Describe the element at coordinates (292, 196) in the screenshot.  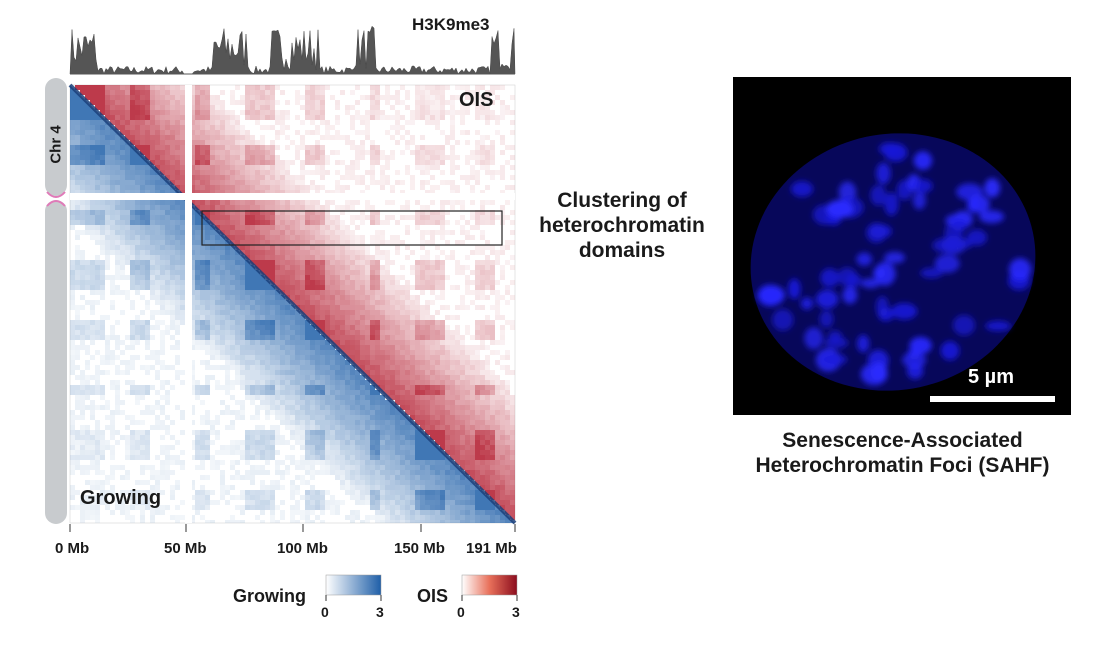
I see `centromere-gap-horizontal` at that location.